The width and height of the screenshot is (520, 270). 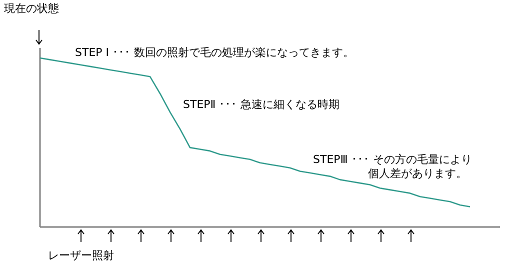 What do you see at coordinates (214, 52) in the screenshot?
I see `annotation: STEP Ⅰ ･･･ 数回の照射で毛の処理が楽になってきます。` at bounding box center [214, 52].